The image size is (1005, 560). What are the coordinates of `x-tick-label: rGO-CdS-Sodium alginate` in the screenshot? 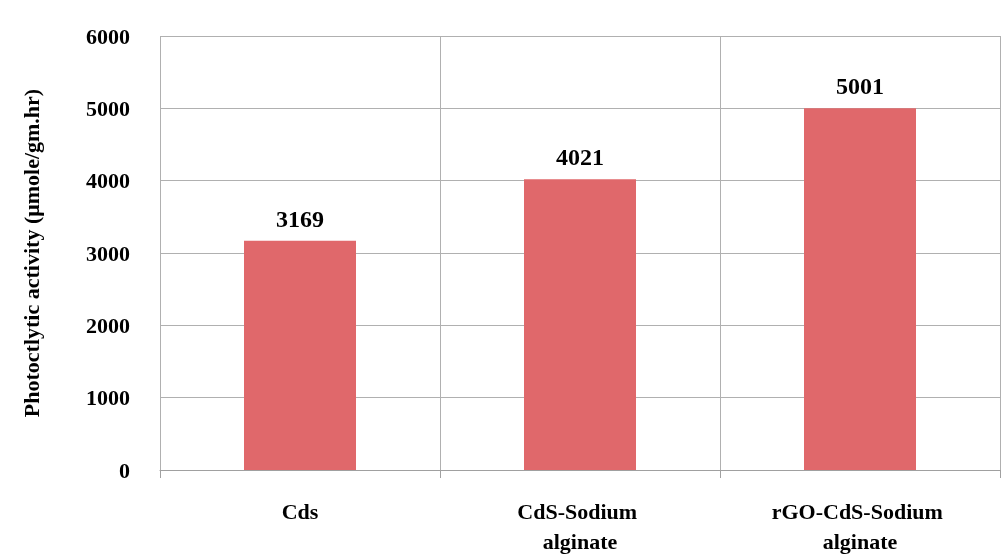 It's located at (860, 526).